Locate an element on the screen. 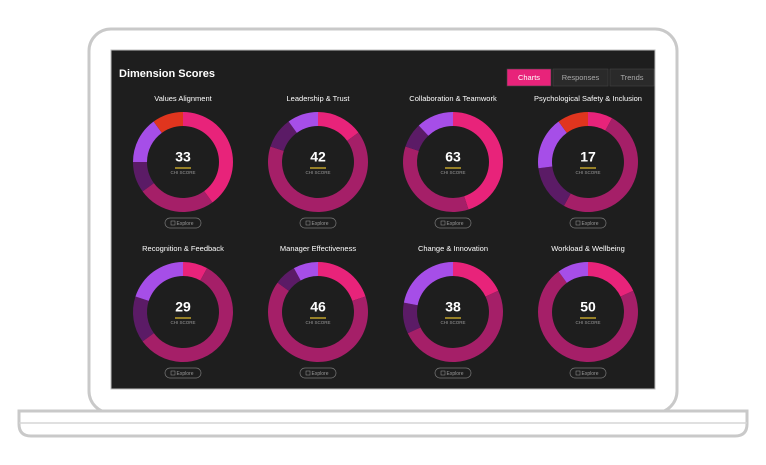  chart-title: Recognition & Feedback is located at coordinates (183, 248).